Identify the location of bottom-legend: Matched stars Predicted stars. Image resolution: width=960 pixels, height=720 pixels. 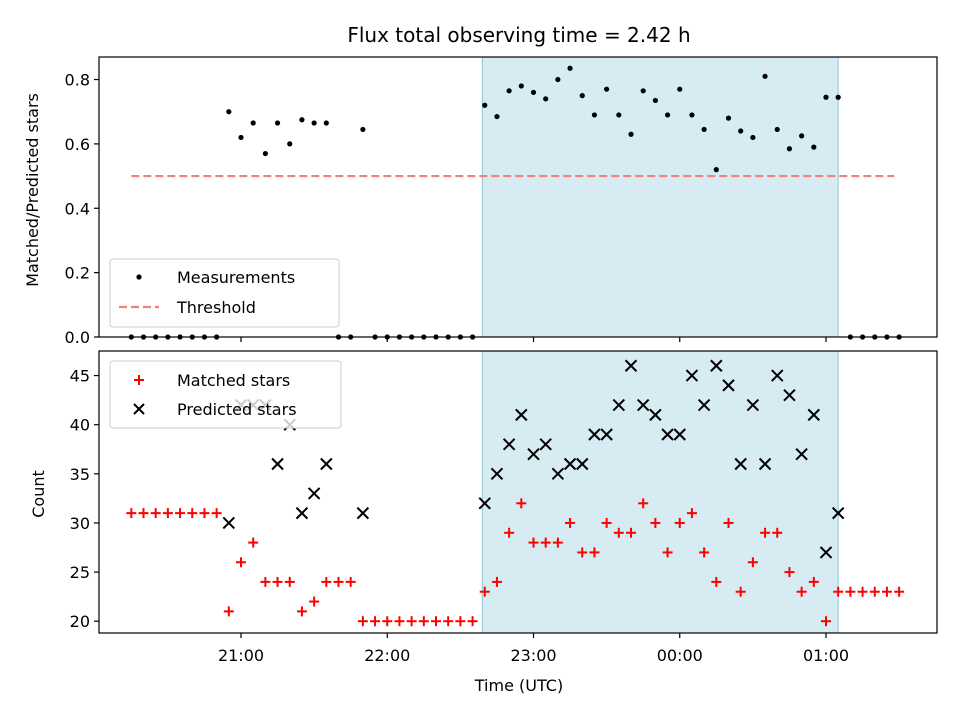
(225, 394).